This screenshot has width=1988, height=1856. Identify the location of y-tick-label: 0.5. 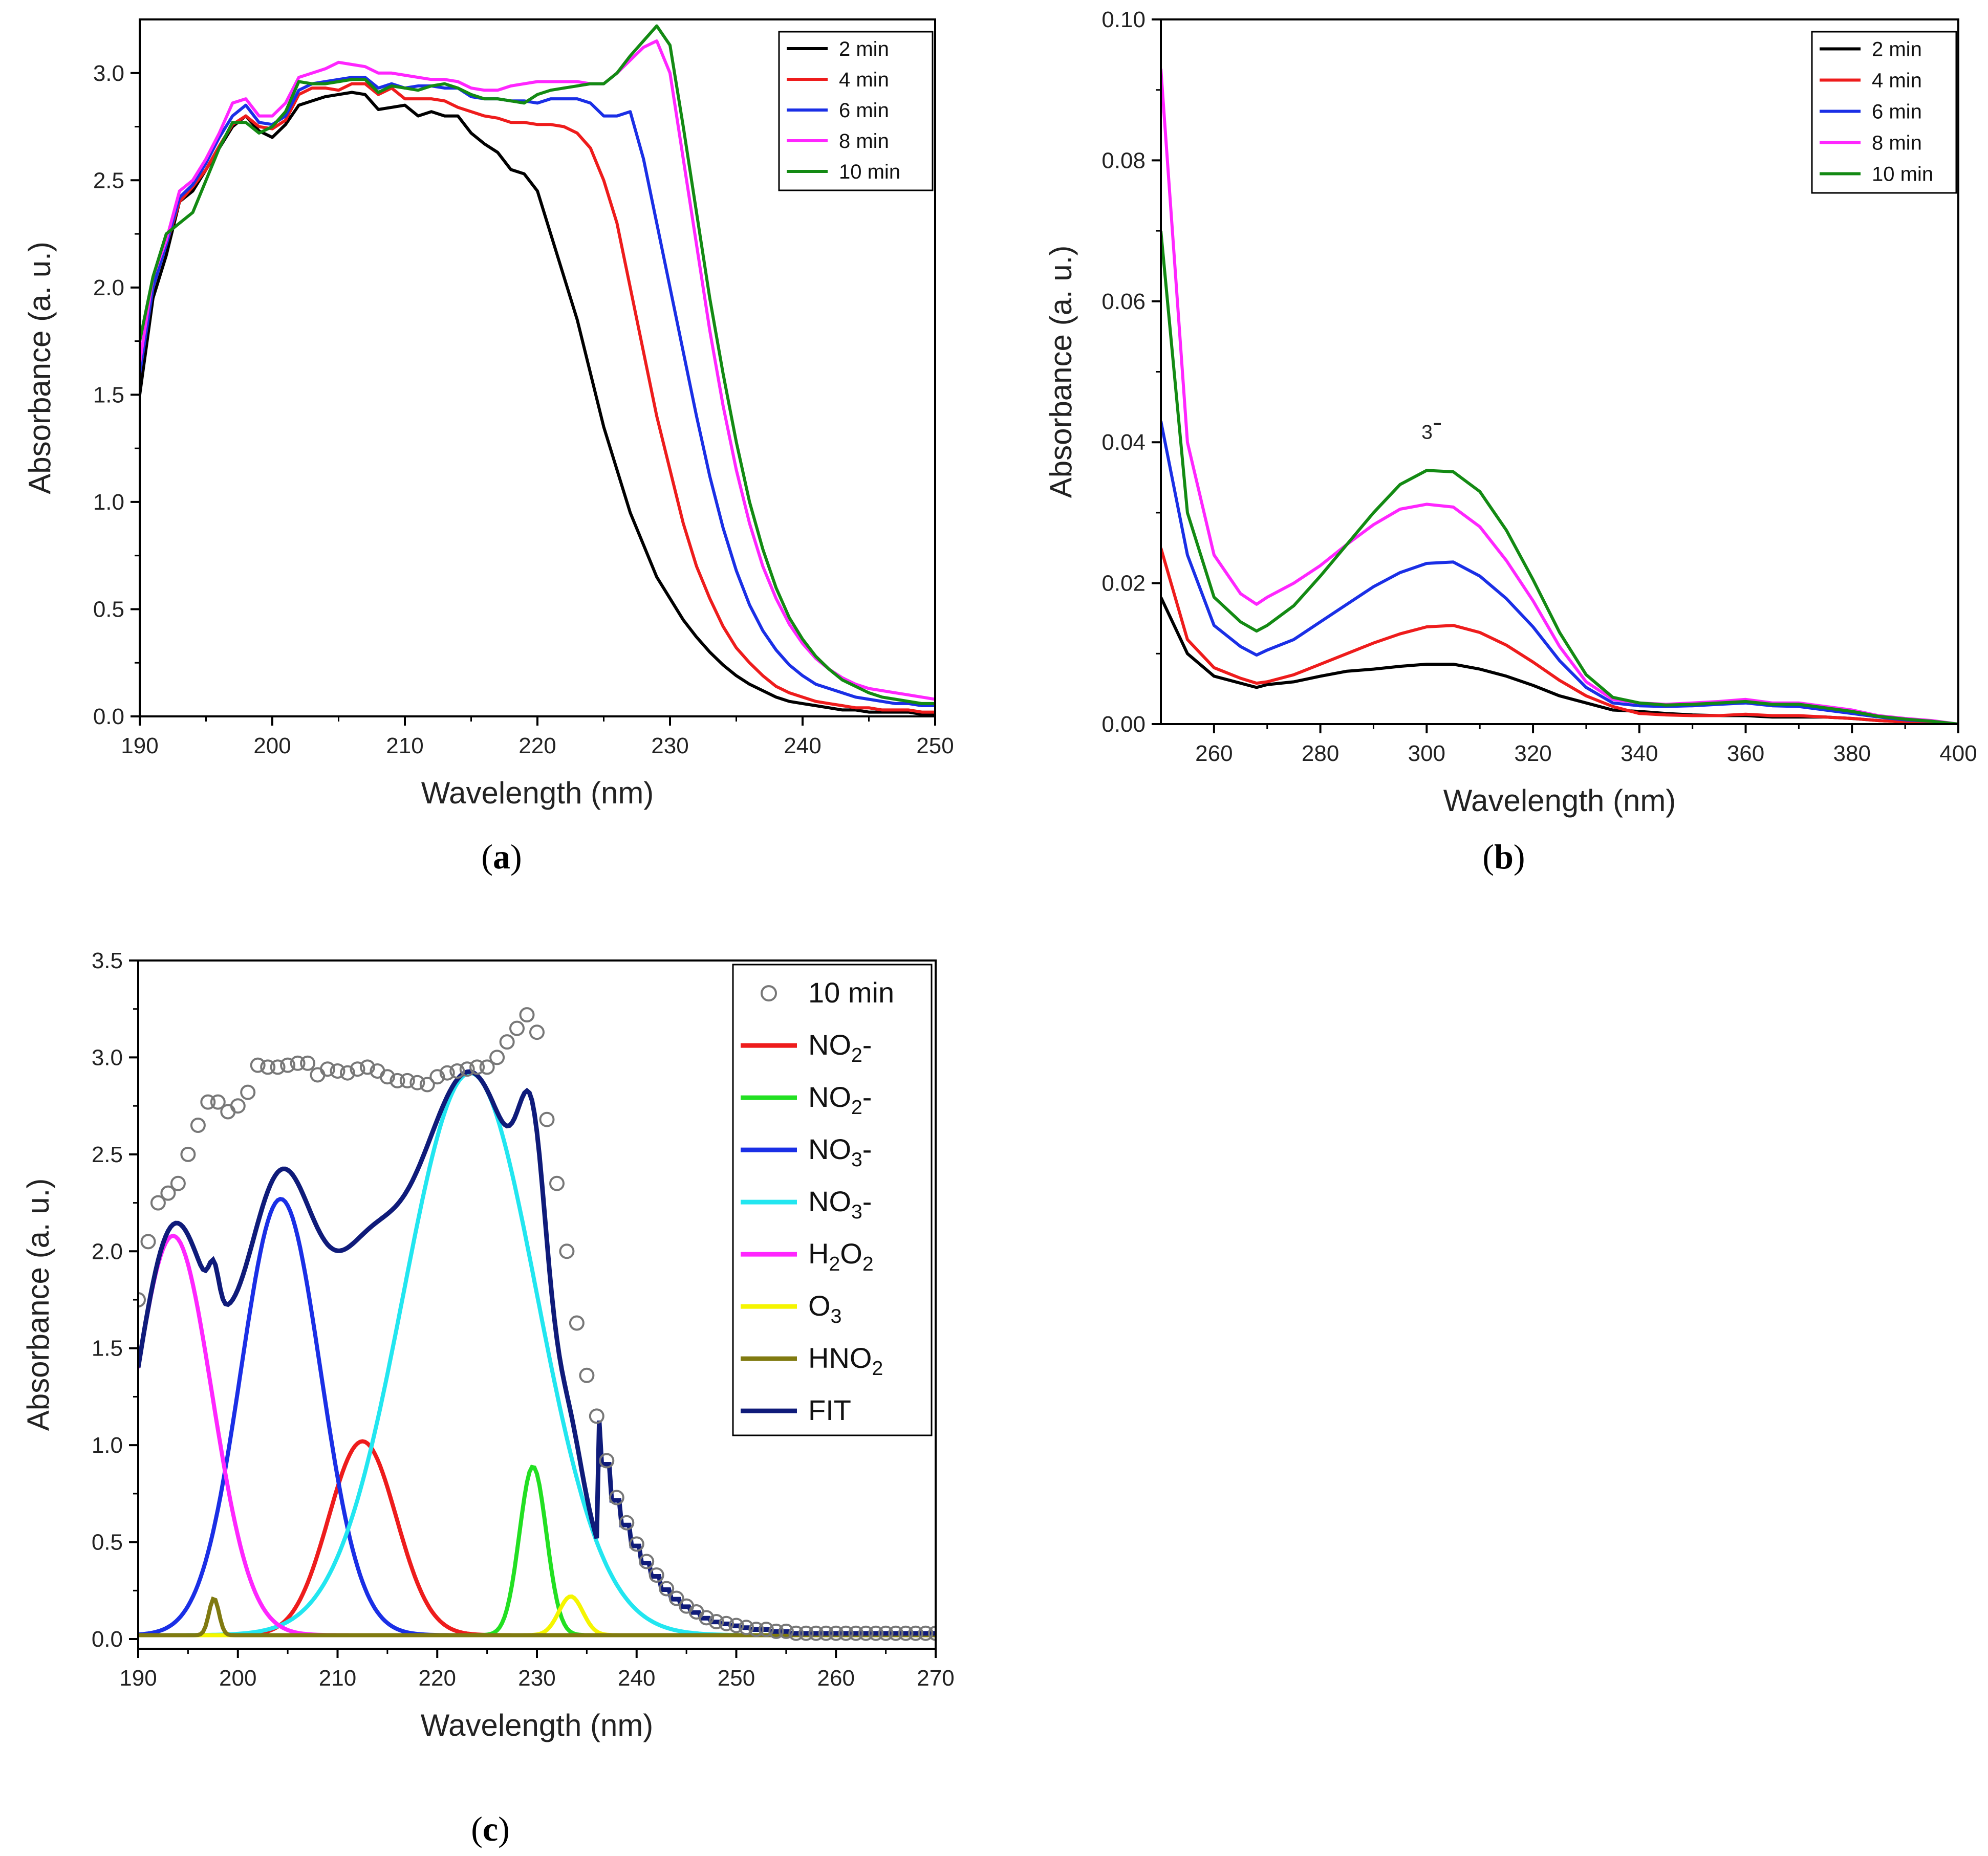
(108, 610).